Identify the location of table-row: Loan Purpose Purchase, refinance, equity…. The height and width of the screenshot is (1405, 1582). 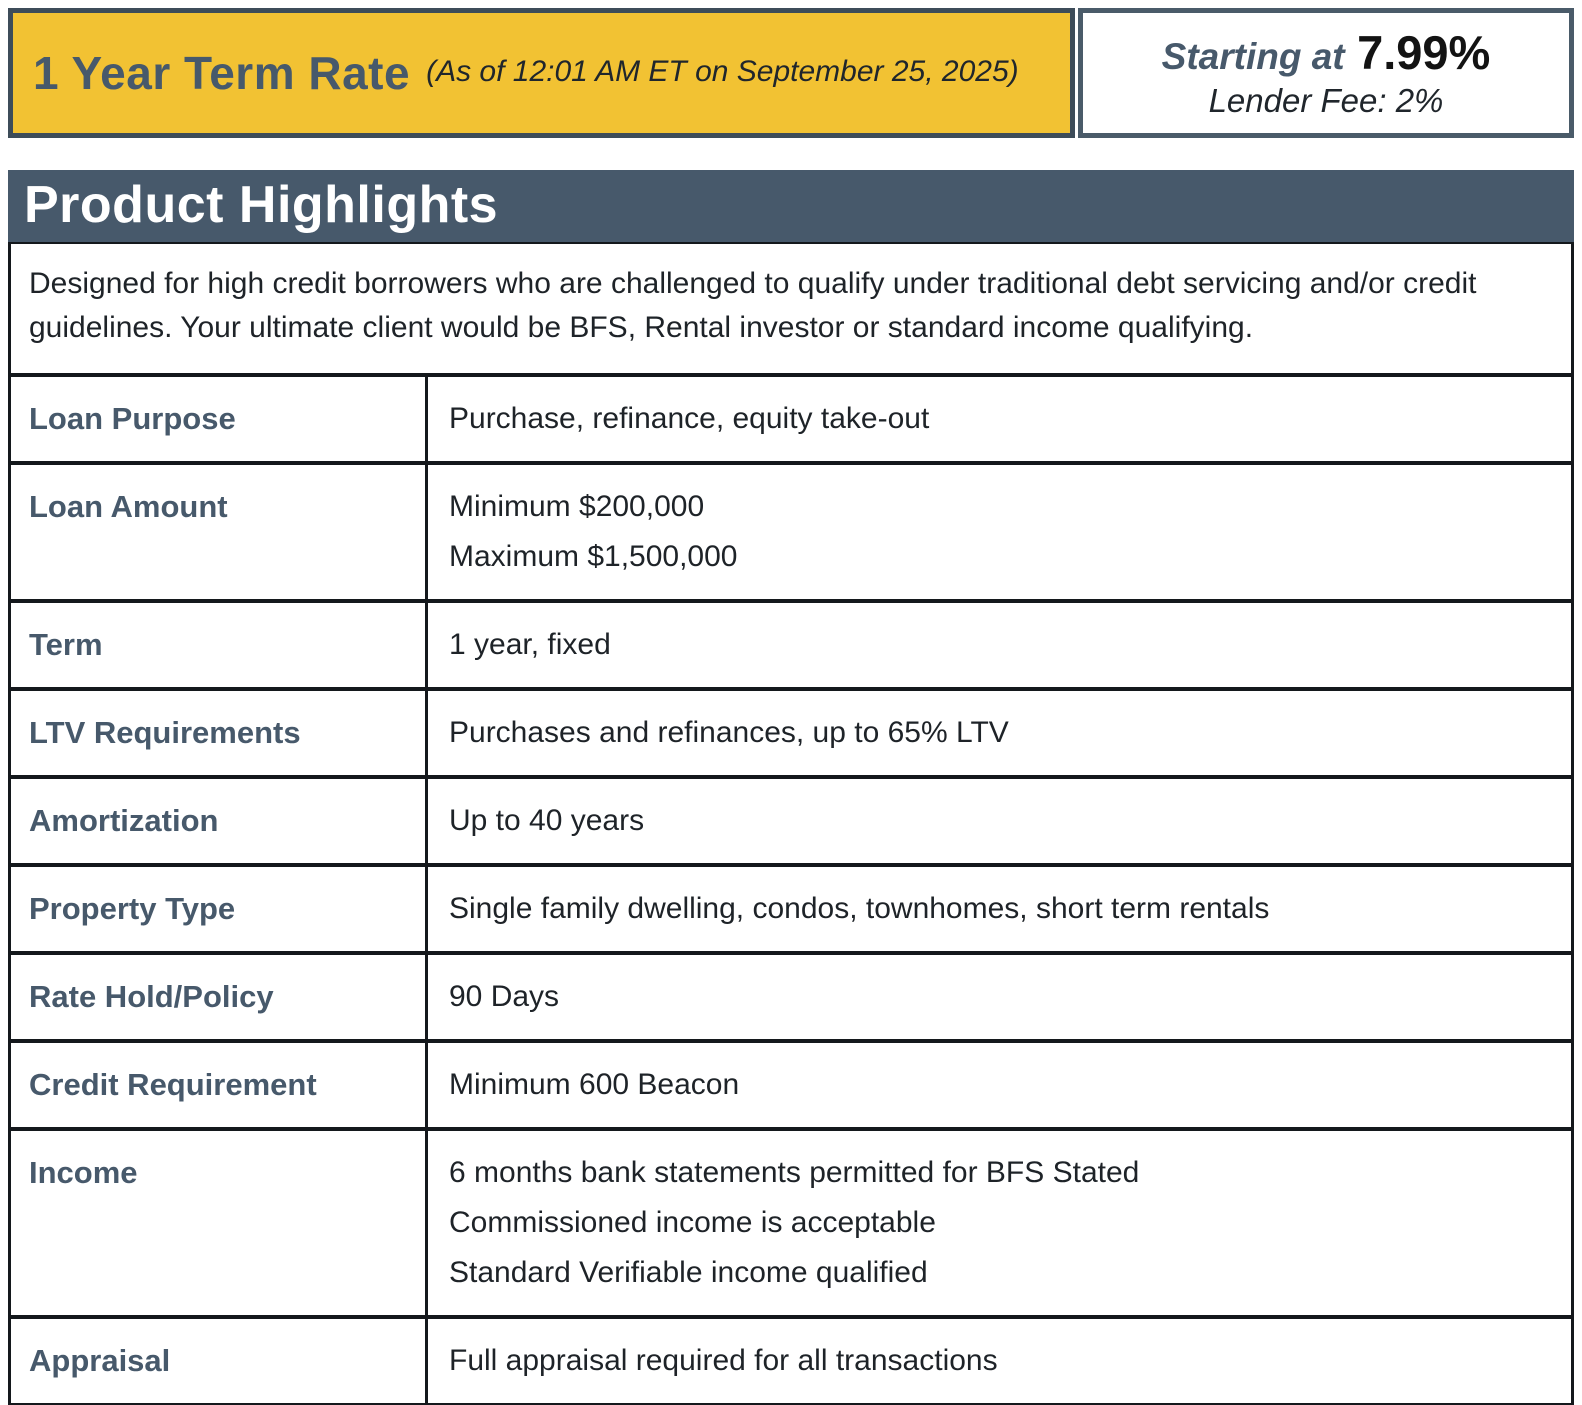
(791, 417).